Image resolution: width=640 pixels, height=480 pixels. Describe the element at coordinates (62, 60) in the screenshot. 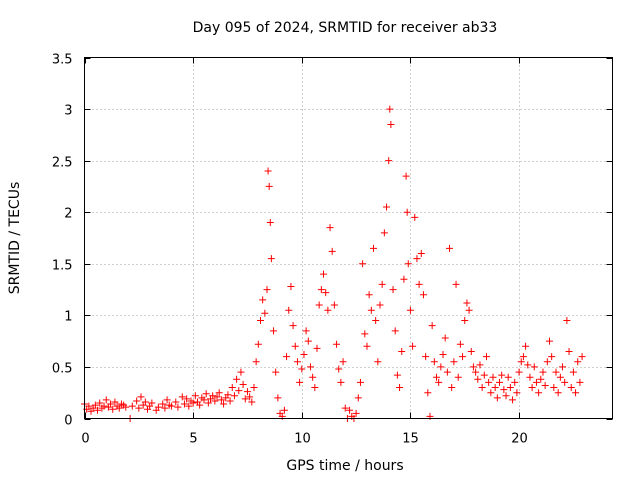

I see `y-tick-label: 3.5` at that location.